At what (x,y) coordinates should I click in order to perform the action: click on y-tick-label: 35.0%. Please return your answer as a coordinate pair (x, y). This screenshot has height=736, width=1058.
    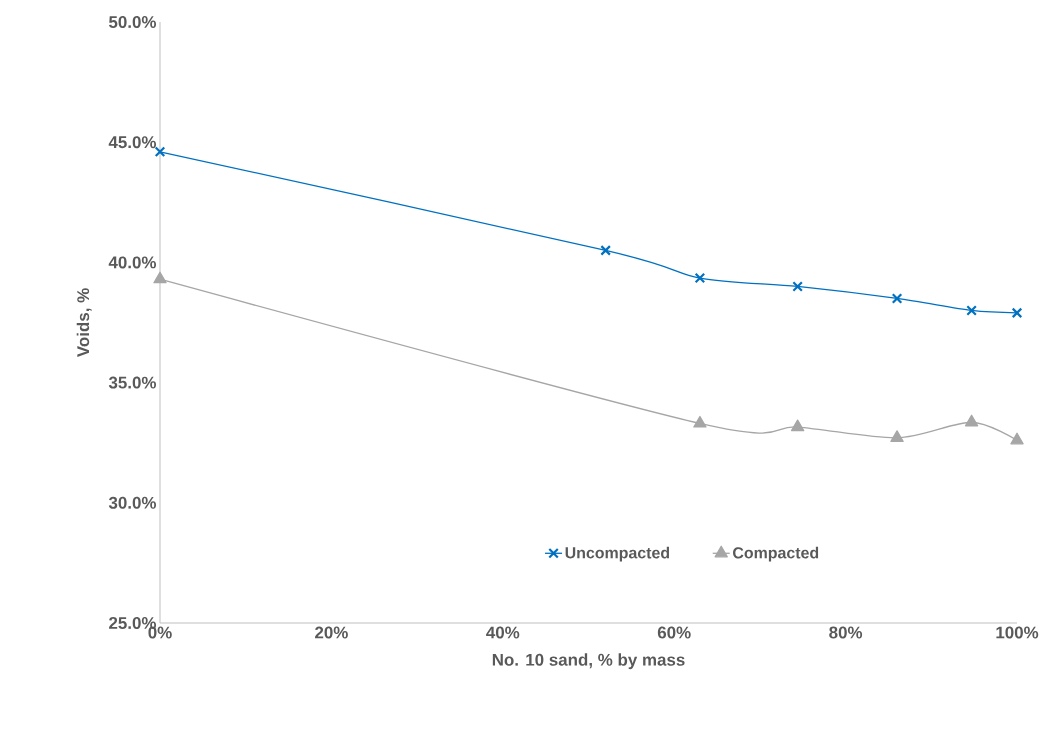
    Looking at the image, I should click on (132, 382).